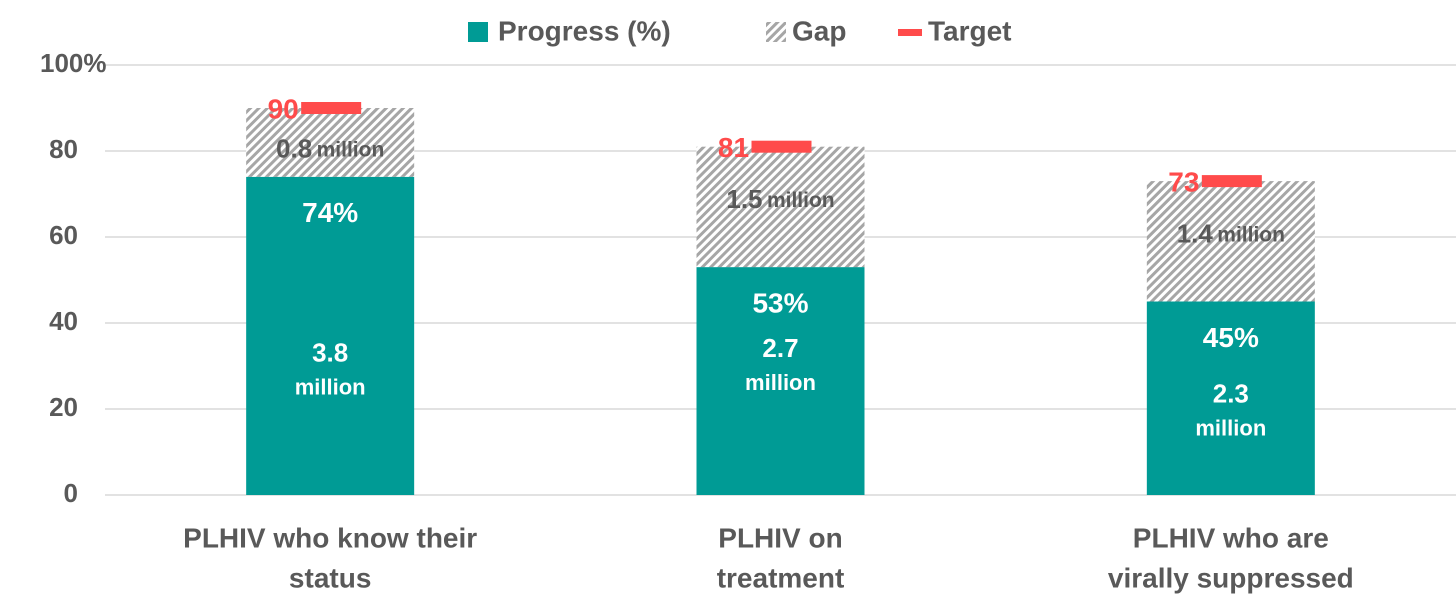  Describe the element at coordinates (330, 537) in the screenshot. I see `x-tick-label: PLHIV who know their` at that location.